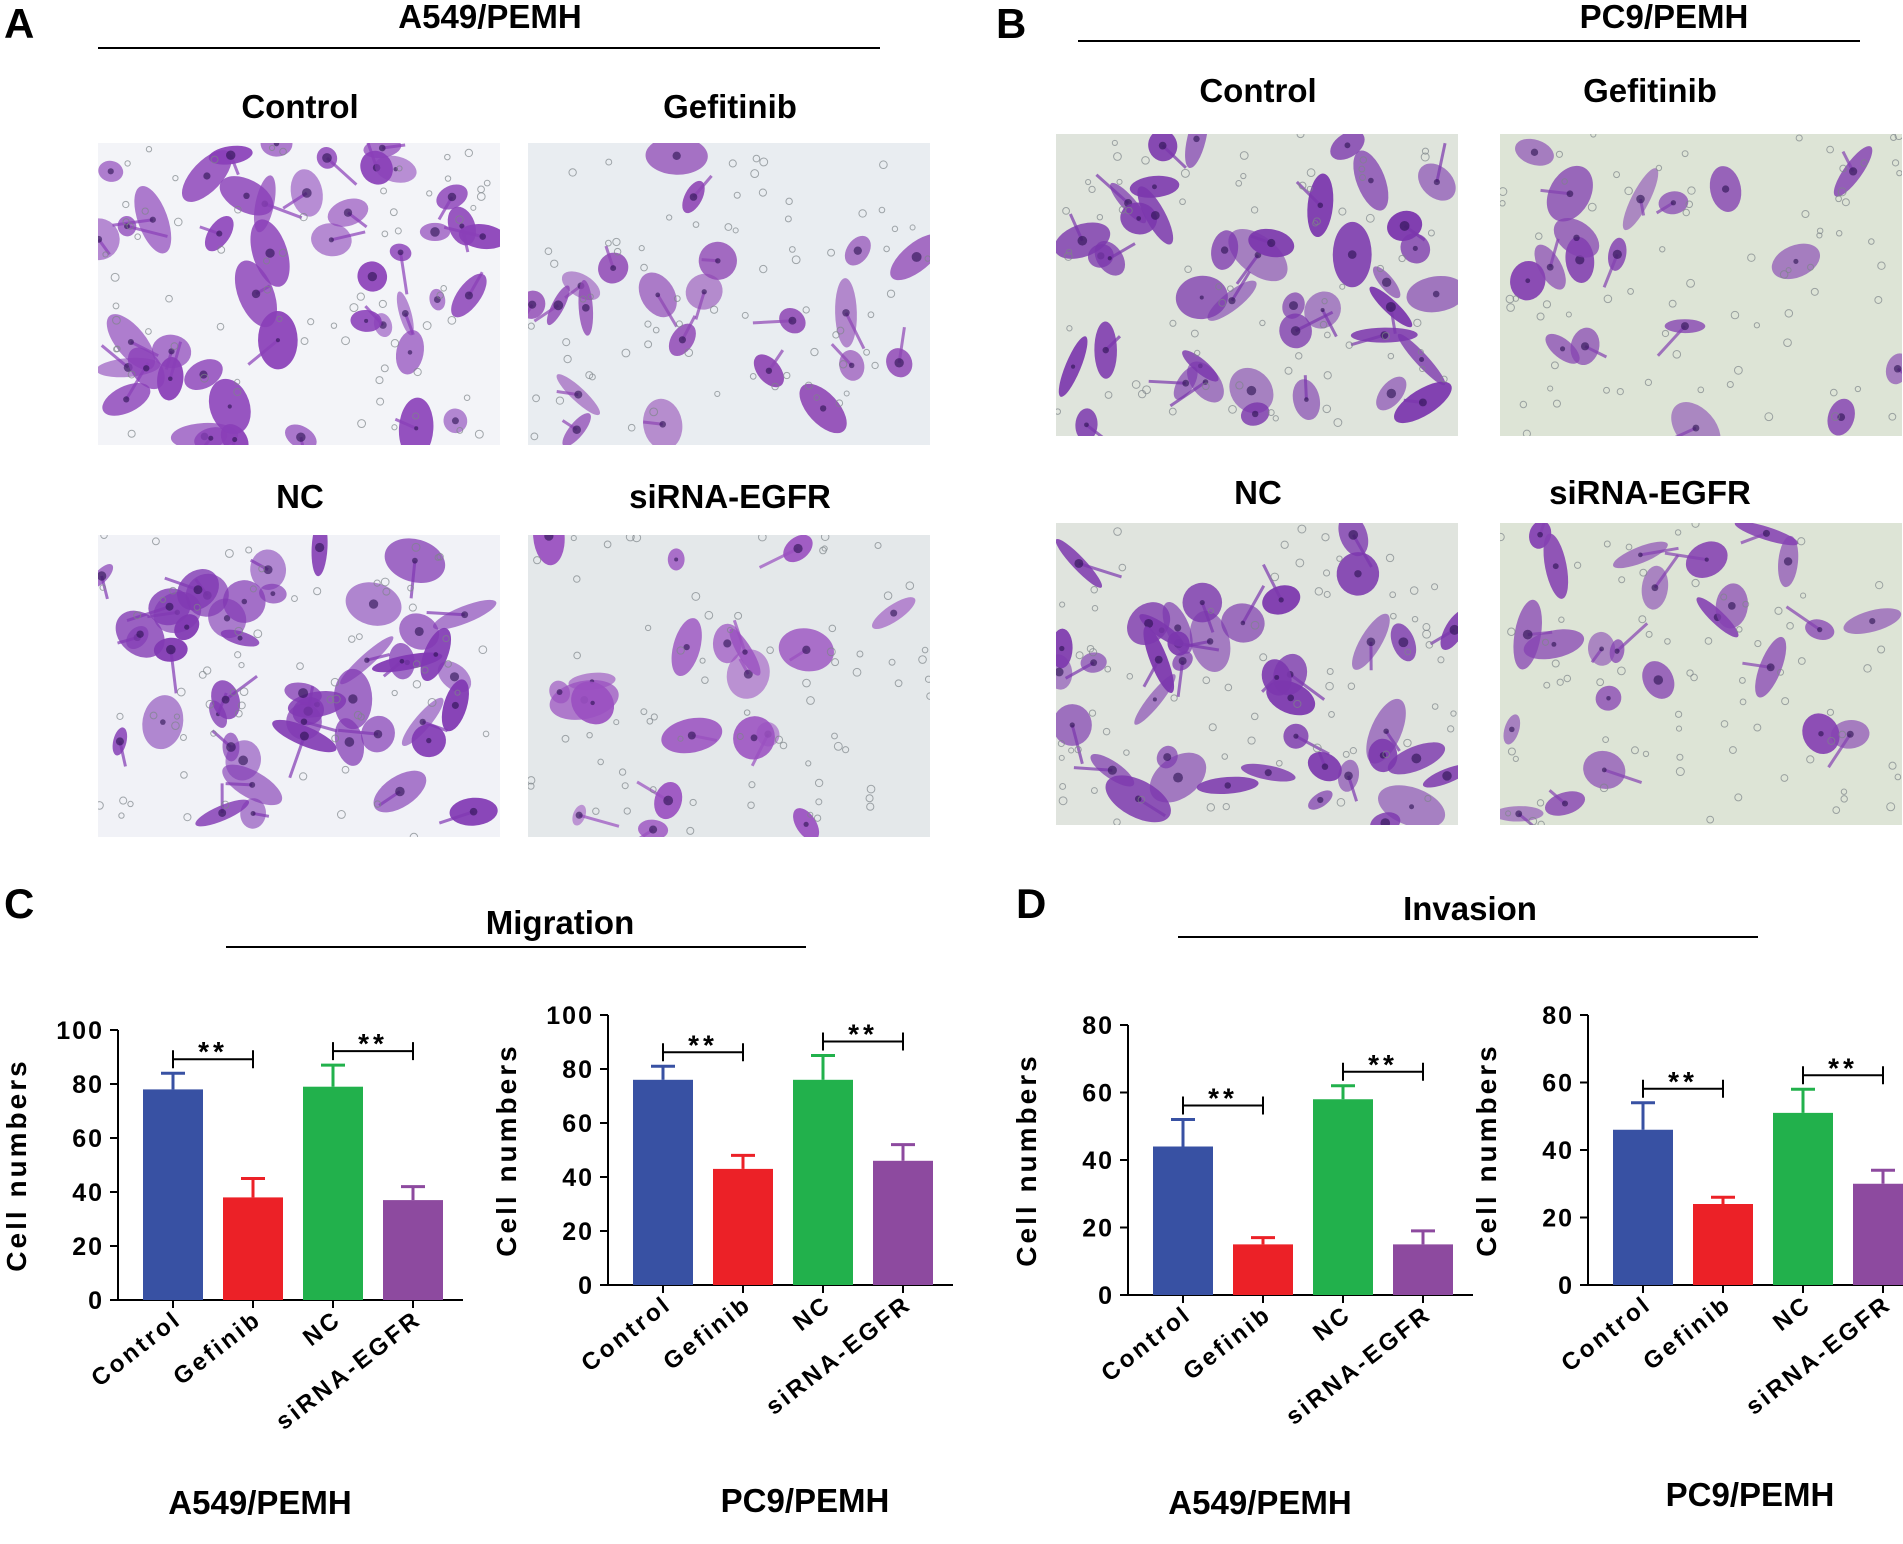 This screenshot has width=1903, height=1544. What do you see at coordinates (1031, 903) in the screenshot?
I see `panel-letter-d: D` at bounding box center [1031, 903].